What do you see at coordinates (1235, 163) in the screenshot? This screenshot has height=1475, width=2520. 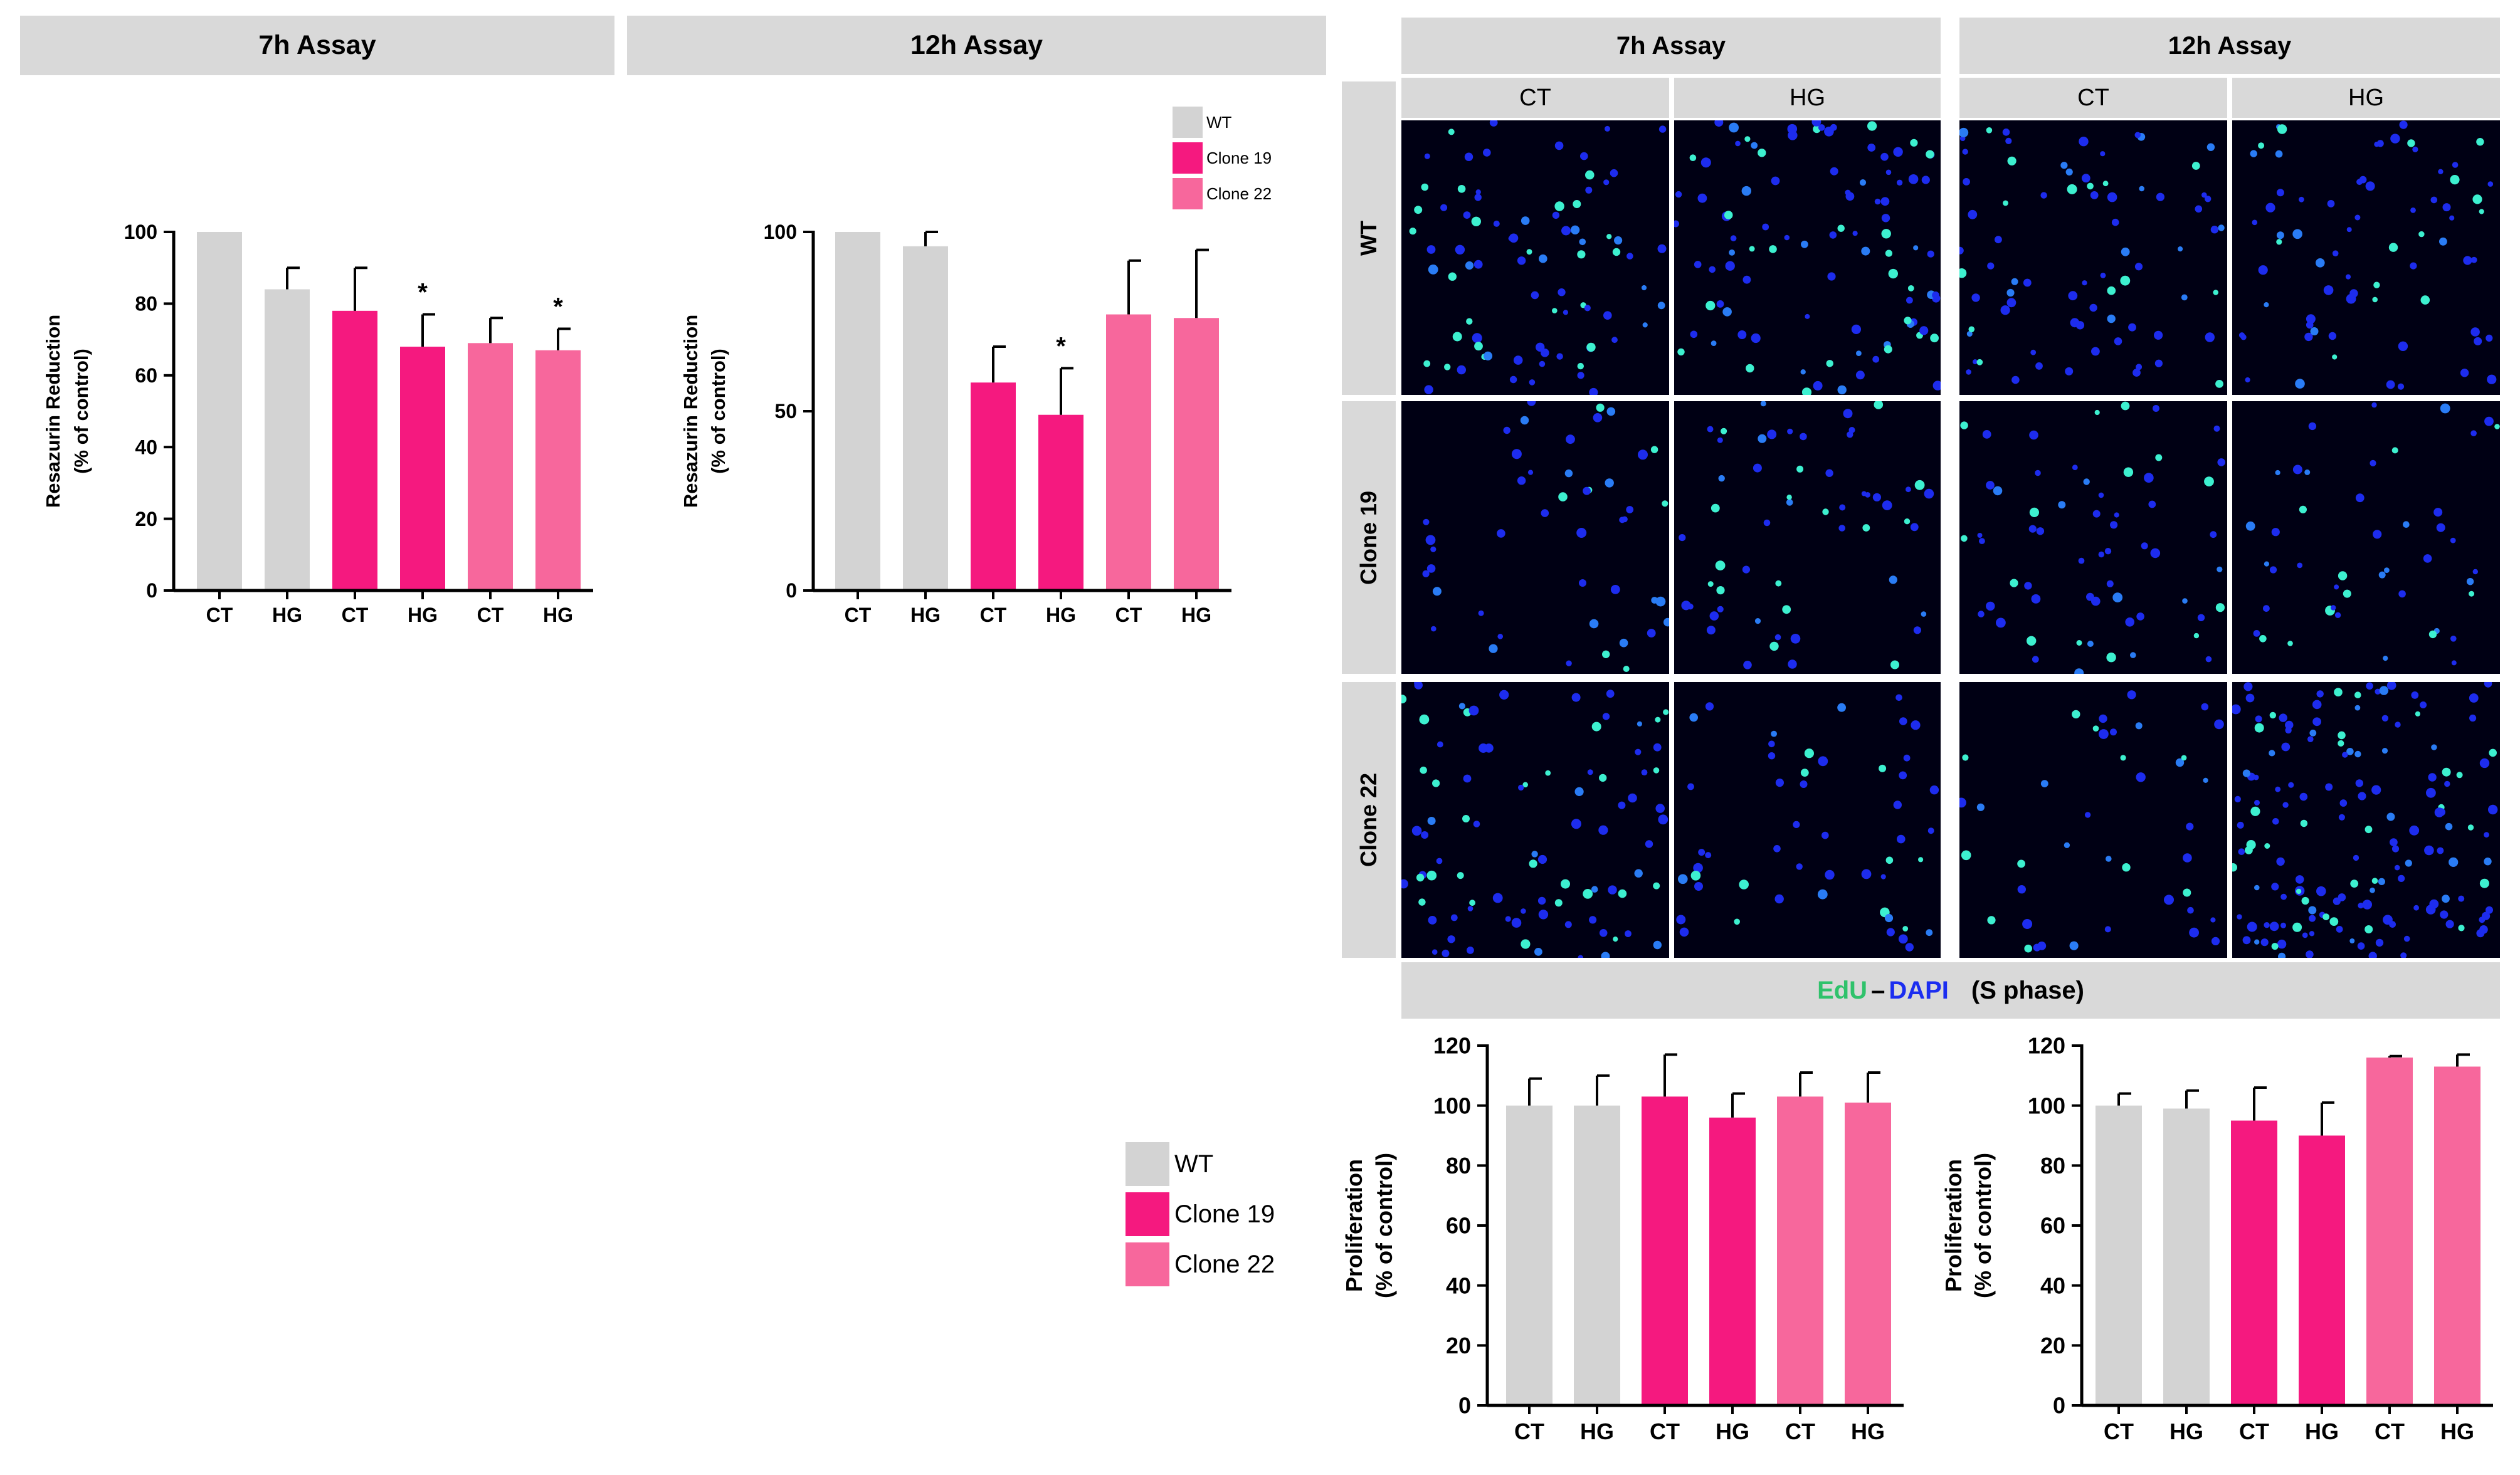 I see `legend-small: WT Clone 19 Clone 22` at bounding box center [1235, 163].